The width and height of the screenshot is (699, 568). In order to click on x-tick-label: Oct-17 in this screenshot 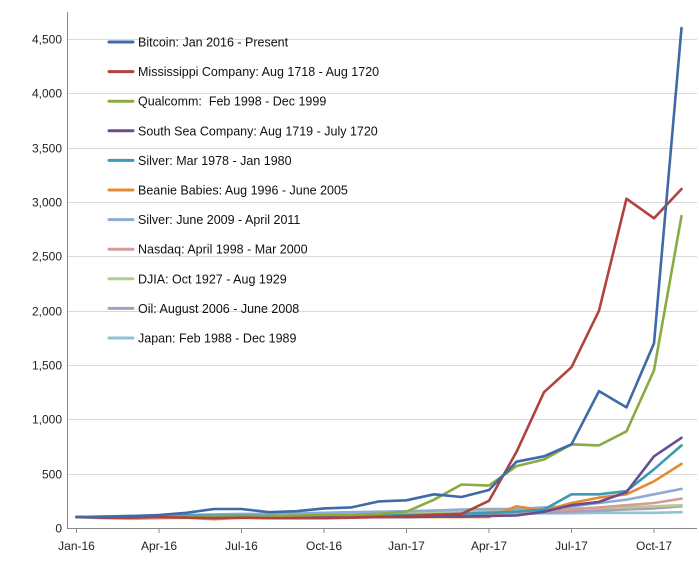, I will do `click(654, 546)`.